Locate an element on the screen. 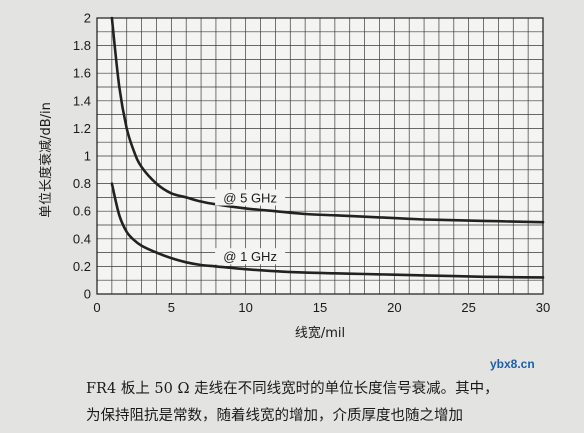  y-tick-label: 0.2 is located at coordinates (82, 266).